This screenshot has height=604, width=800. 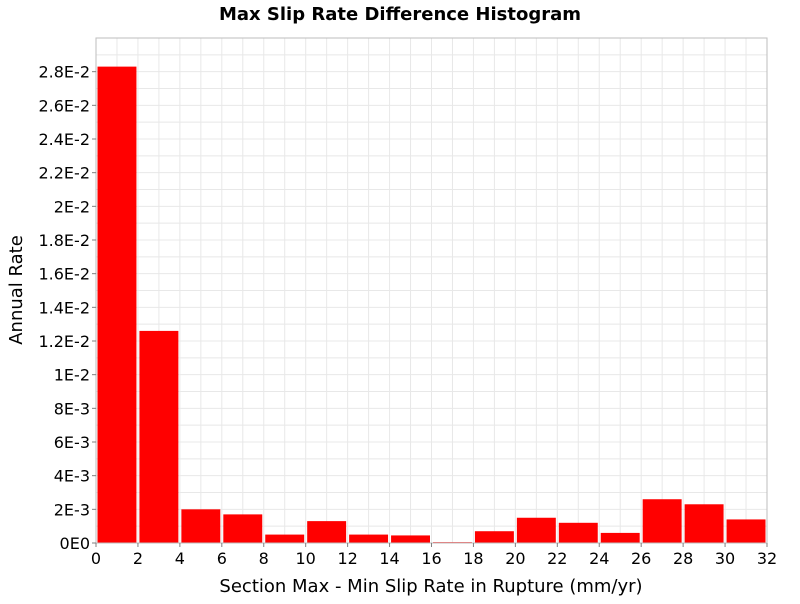 I want to click on y-tick-label: 1E-2, so click(x=72, y=375).